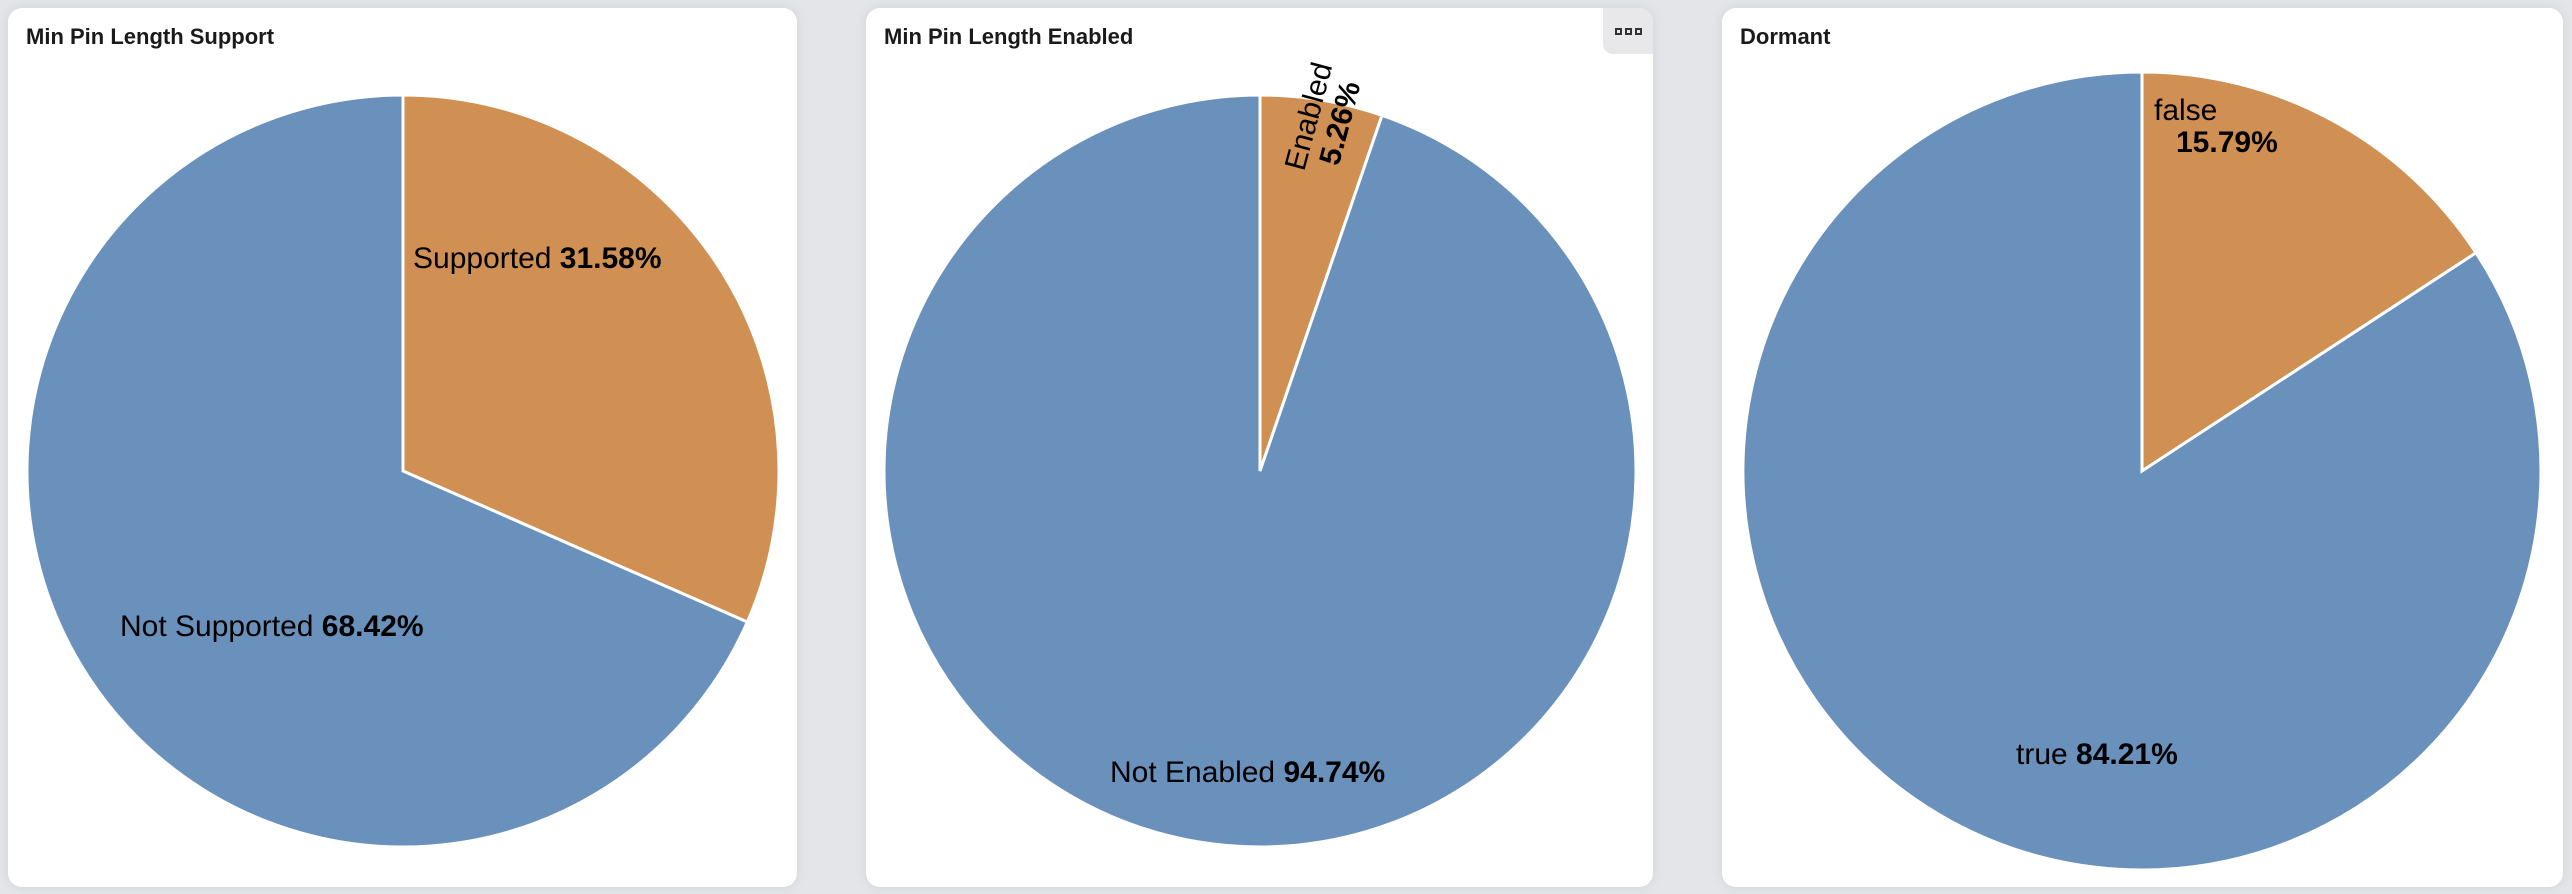 The height and width of the screenshot is (894, 2572). I want to click on pie-slice-supported, so click(591, 359).